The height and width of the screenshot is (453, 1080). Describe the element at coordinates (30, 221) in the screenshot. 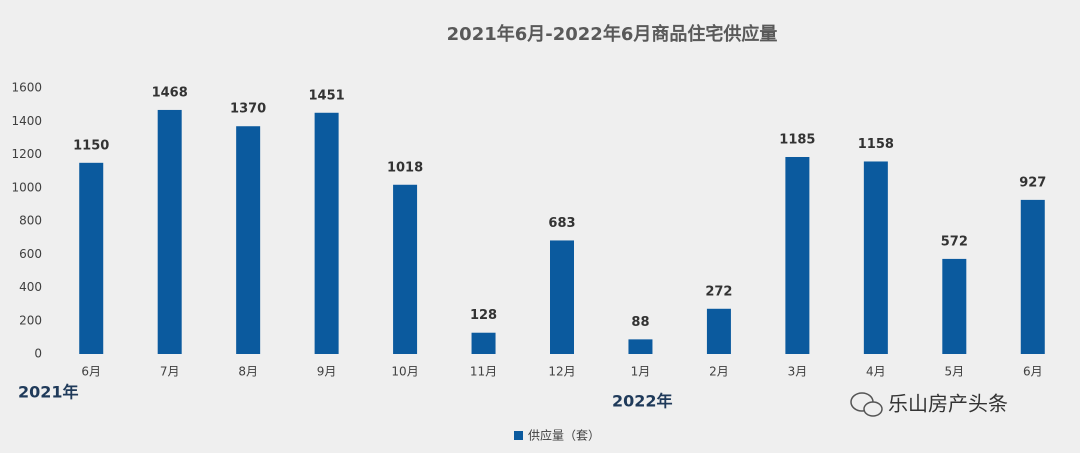

I see `y-tick-label: 800` at that location.